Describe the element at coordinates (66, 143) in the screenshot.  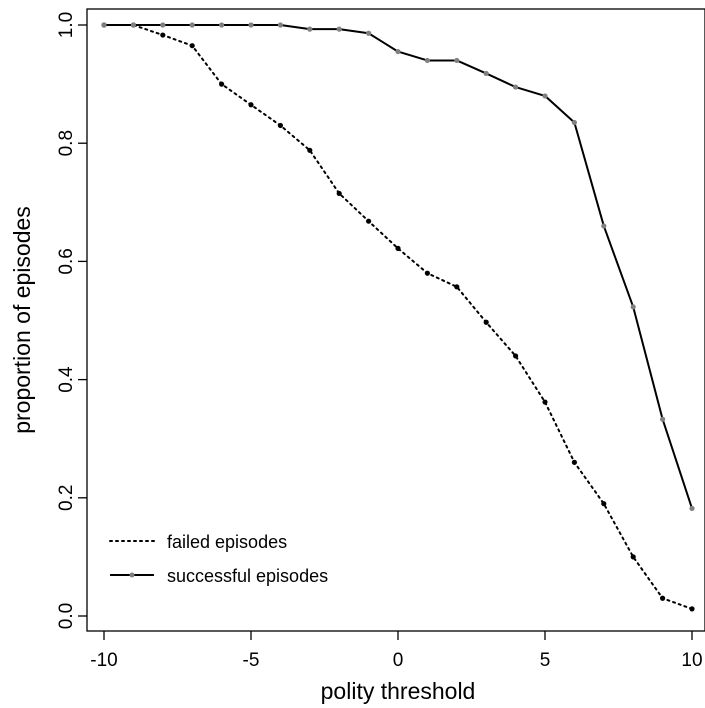
I see `y-tick-label: 0.8` at that location.